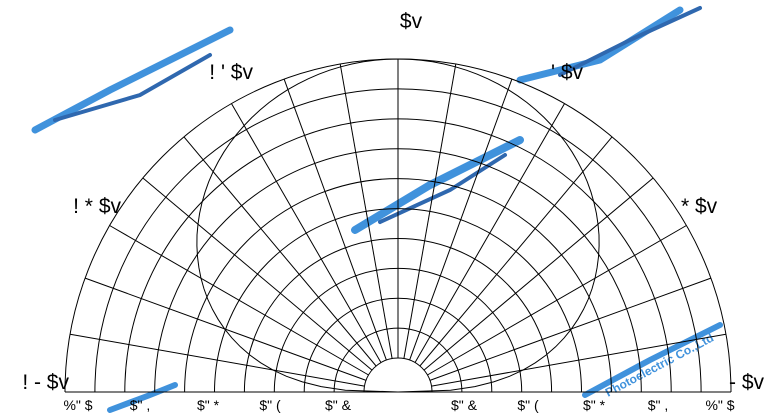 The height and width of the screenshot is (419, 770). I want to click on angle-label-middle-left: ! * $v, so click(97, 206).